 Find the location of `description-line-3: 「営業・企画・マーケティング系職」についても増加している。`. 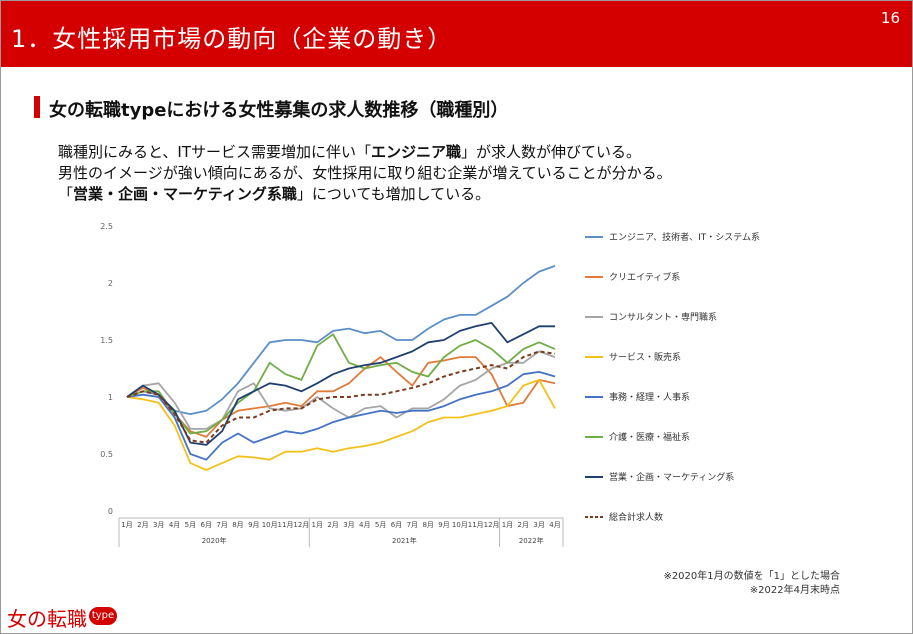

description-line-3: 「営業・企画・マーケティング系職」についても増加している。 is located at coordinates (274, 194).